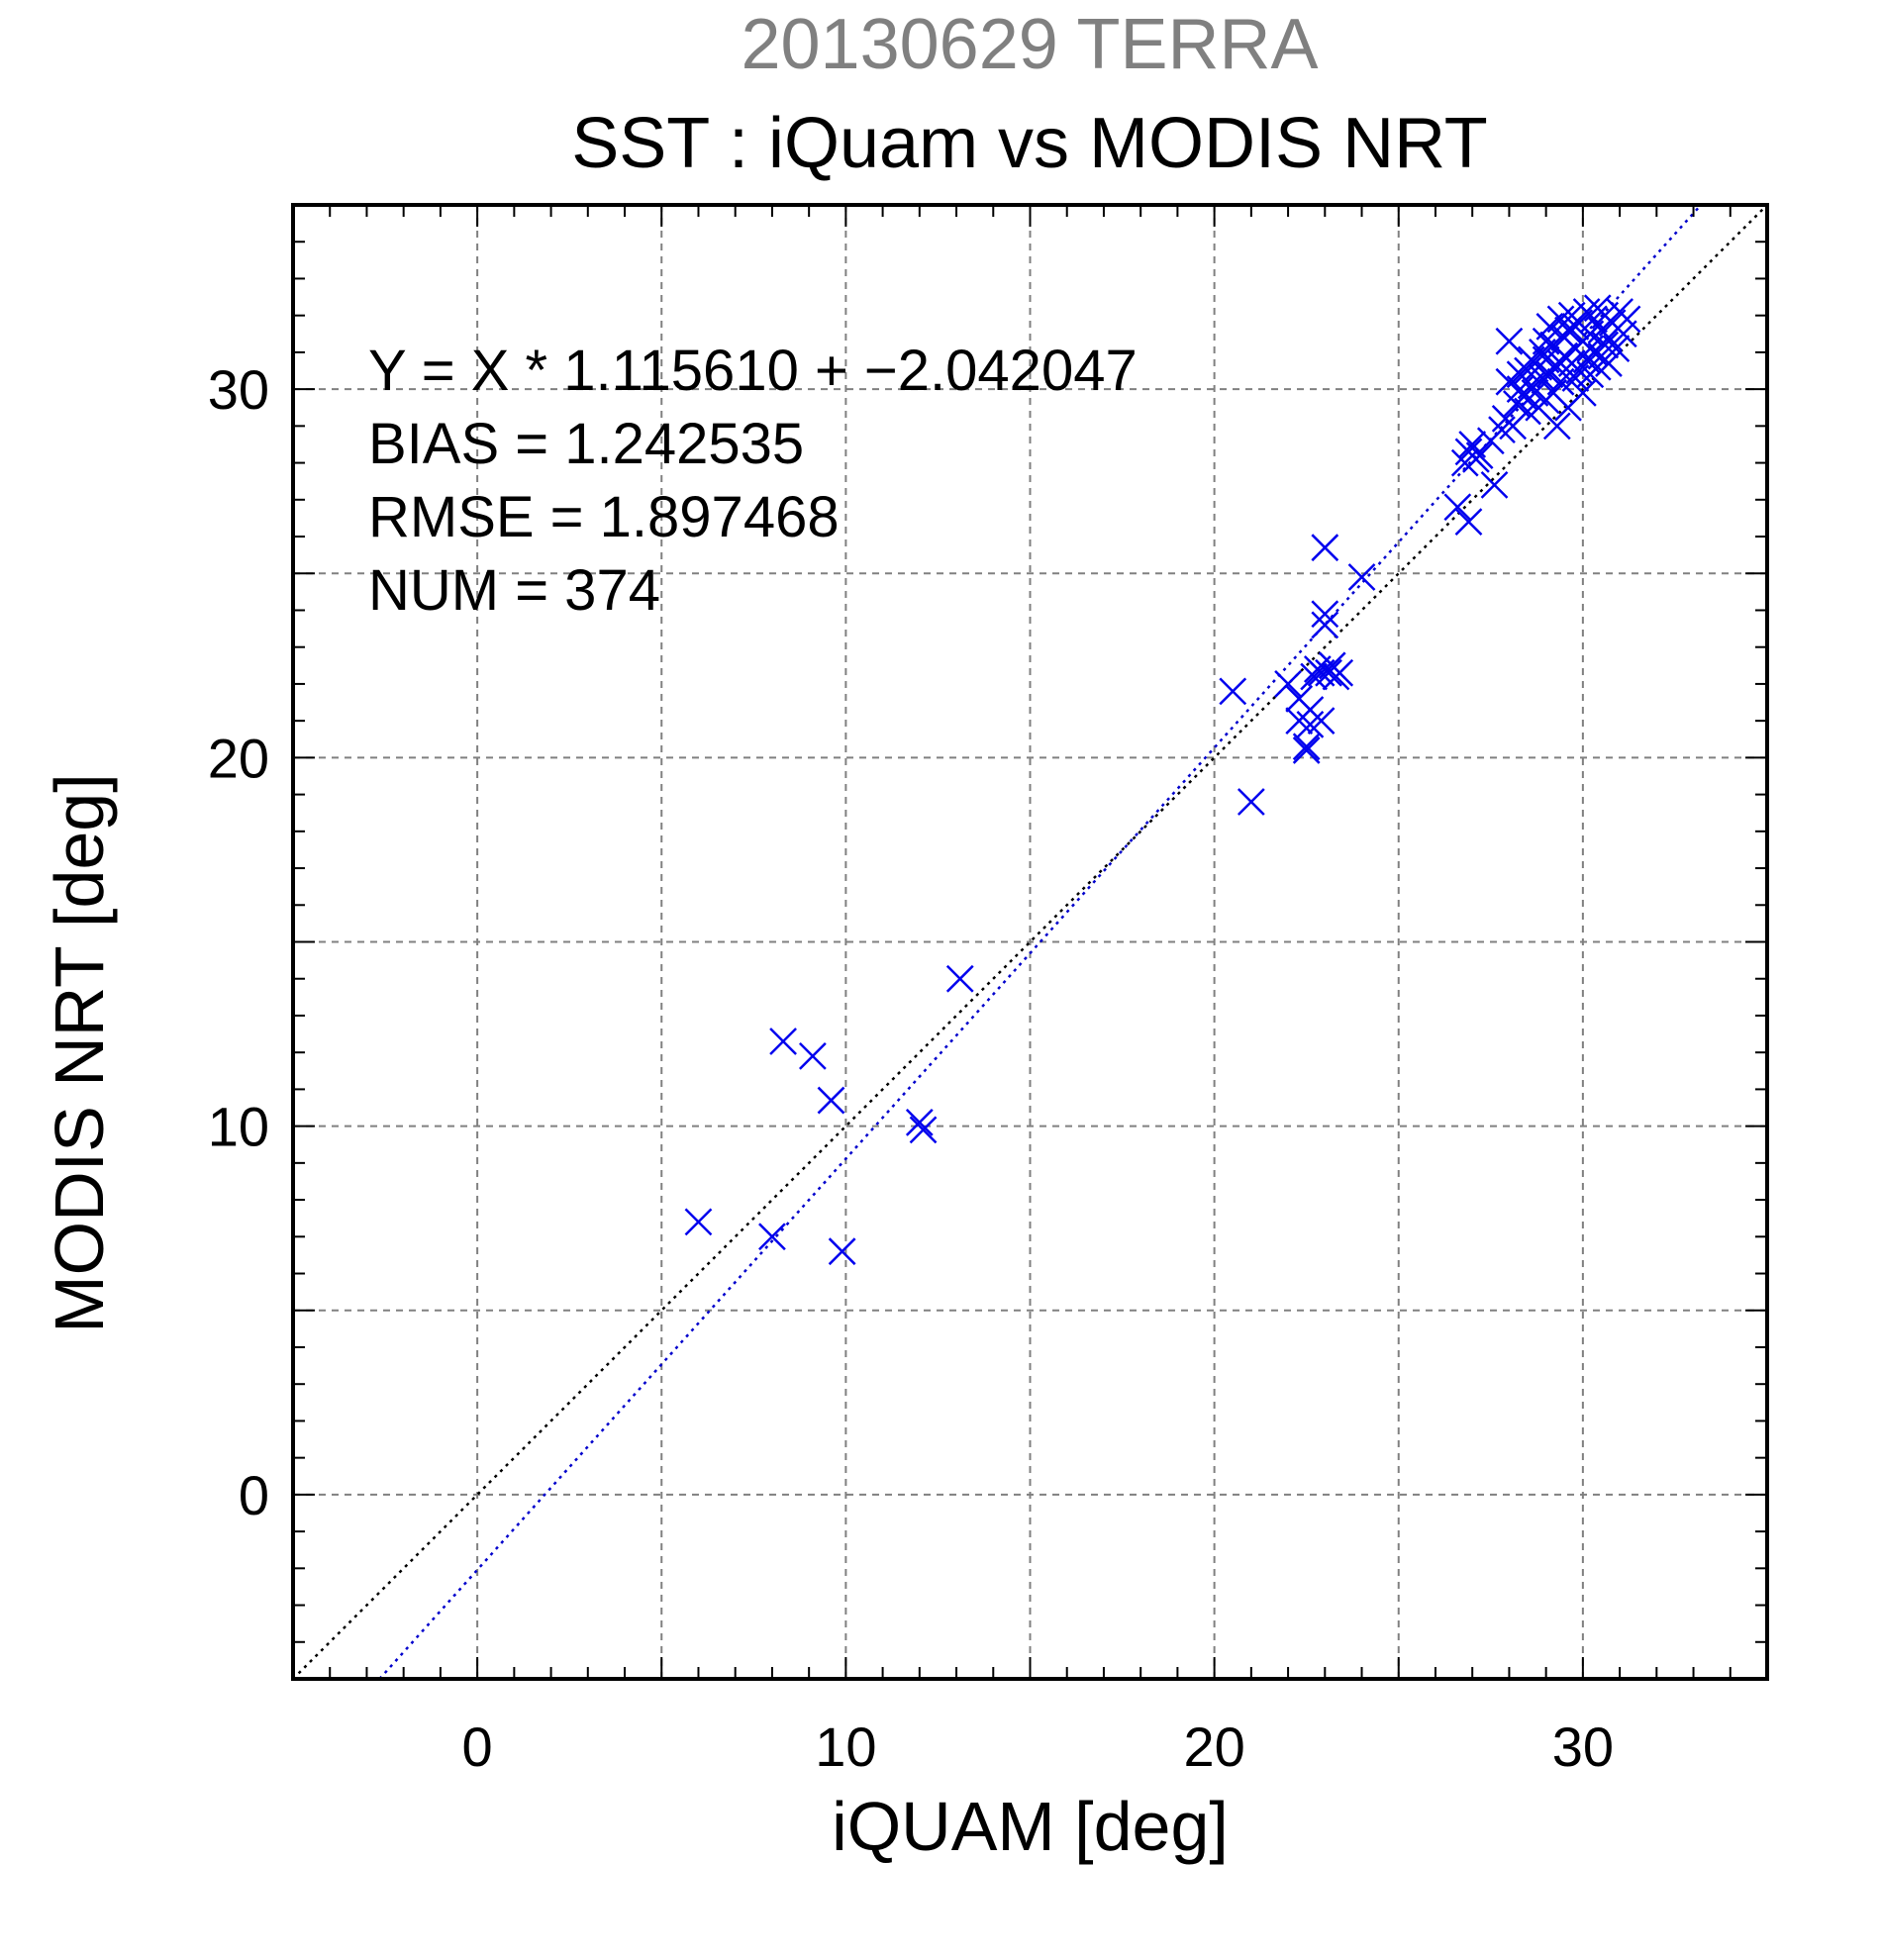 The height and width of the screenshot is (1960, 1881). I want to click on supertitle: 20130629 TERRA, so click(1030, 44).